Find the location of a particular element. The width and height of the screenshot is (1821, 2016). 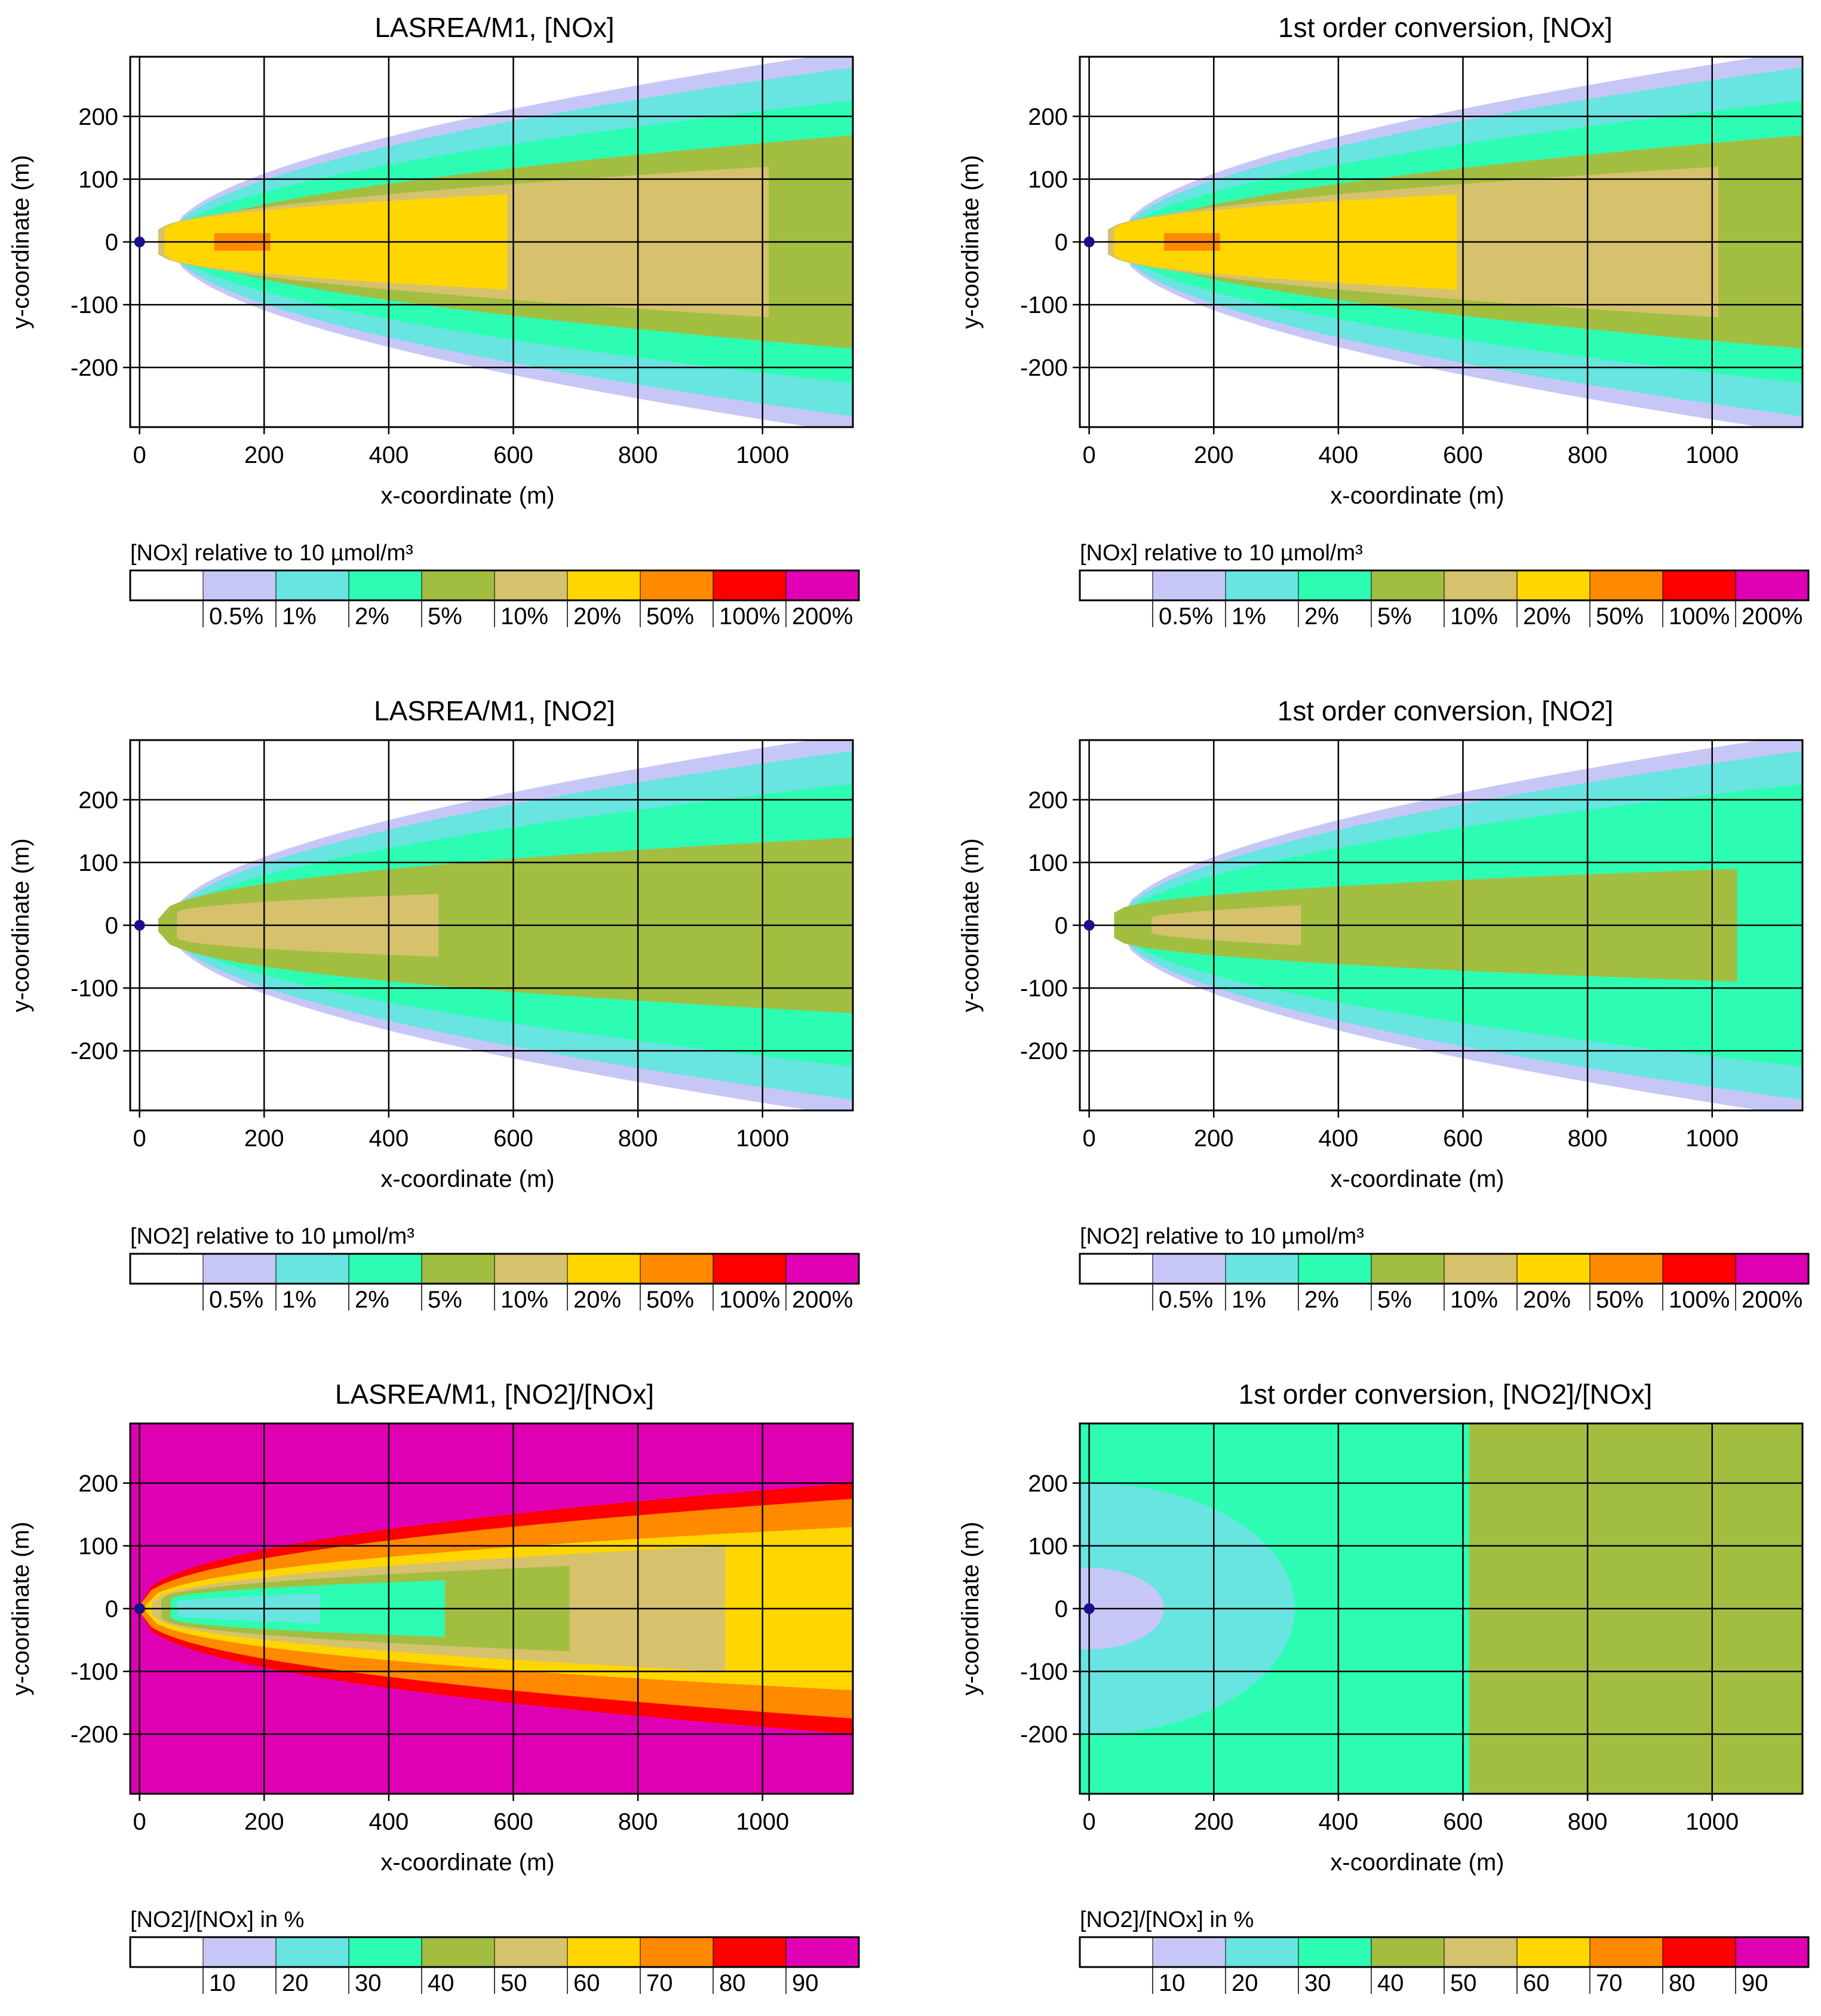

colorbar-tick-label: 40 is located at coordinates (1390, 1983).